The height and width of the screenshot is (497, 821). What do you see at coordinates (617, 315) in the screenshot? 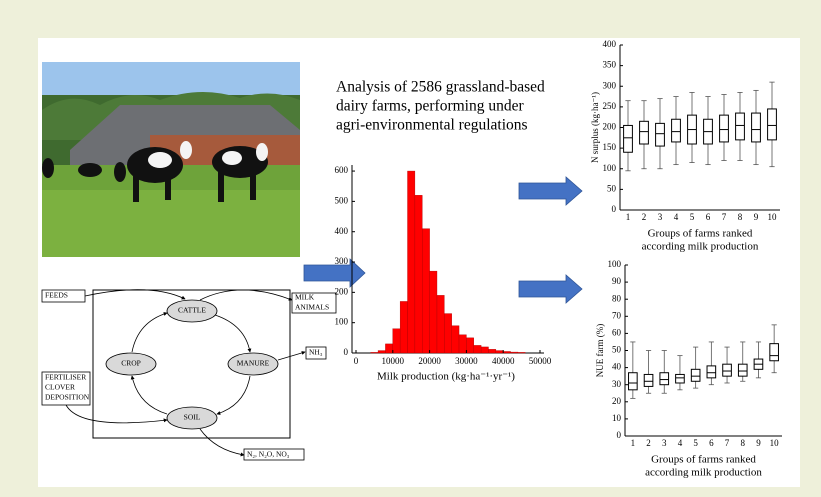
I see `y-tick-label: 70` at bounding box center [617, 315].